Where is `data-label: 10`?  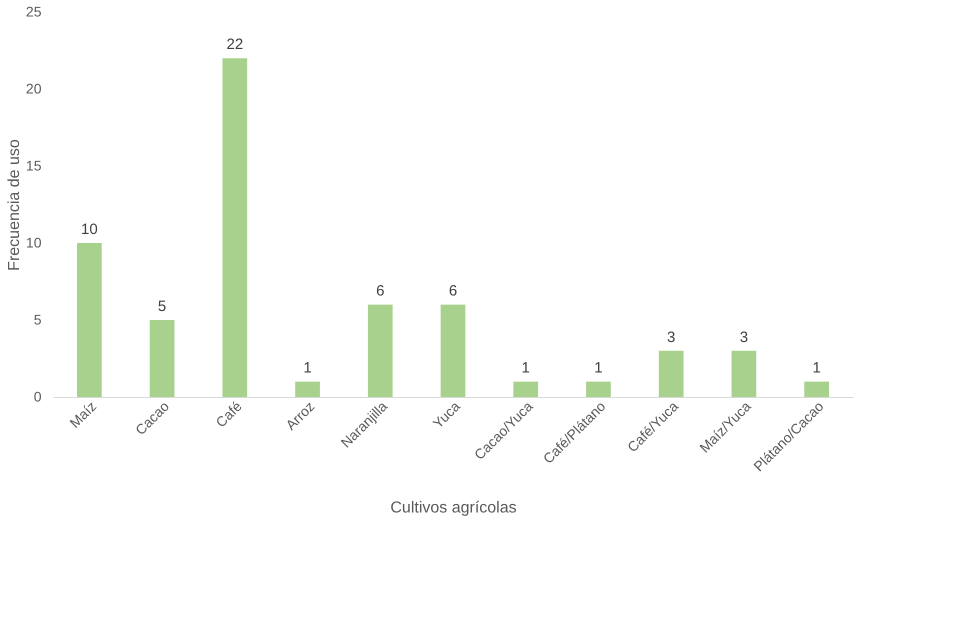 data-label: 10 is located at coordinates (89, 229).